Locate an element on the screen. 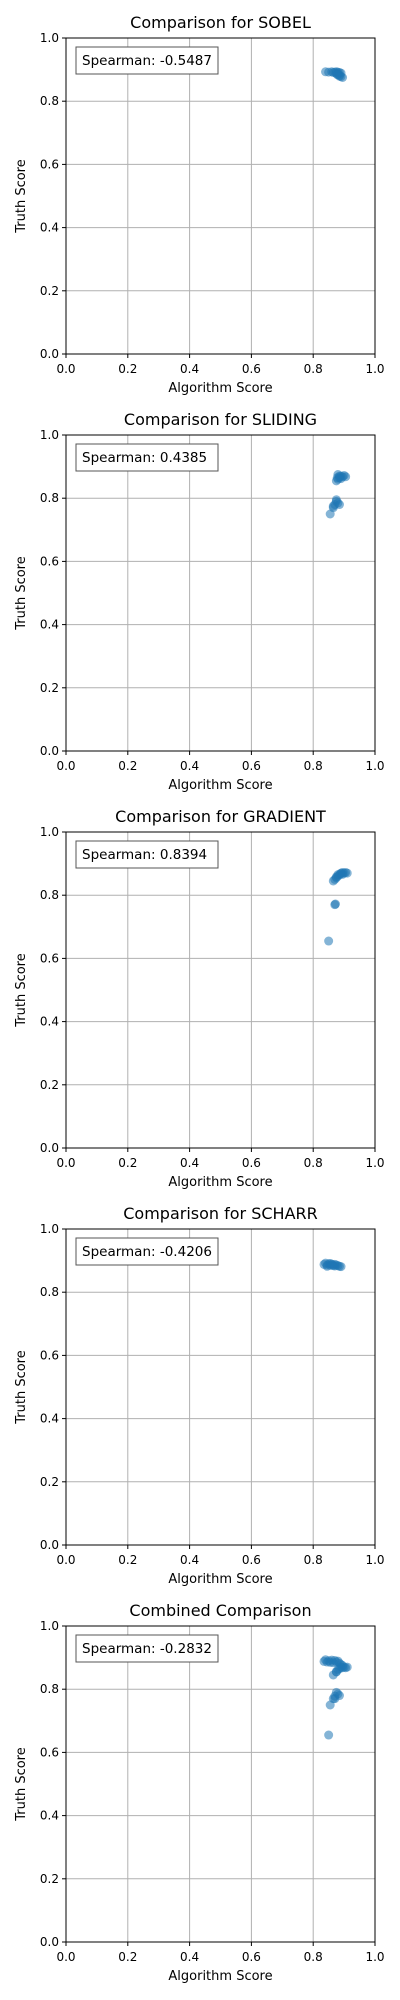 The width and height of the screenshot is (400, 2000). spearman-annotation: Spearman: -0.4206 is located at coordinates (147, 1252).